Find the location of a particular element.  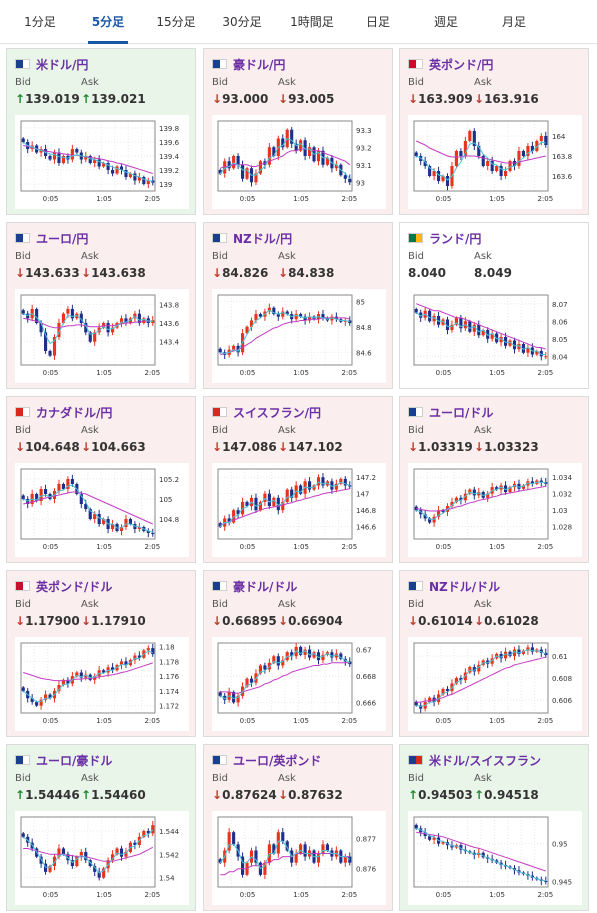

pair-link: ランド/円 is located at coordinates (444, 238).